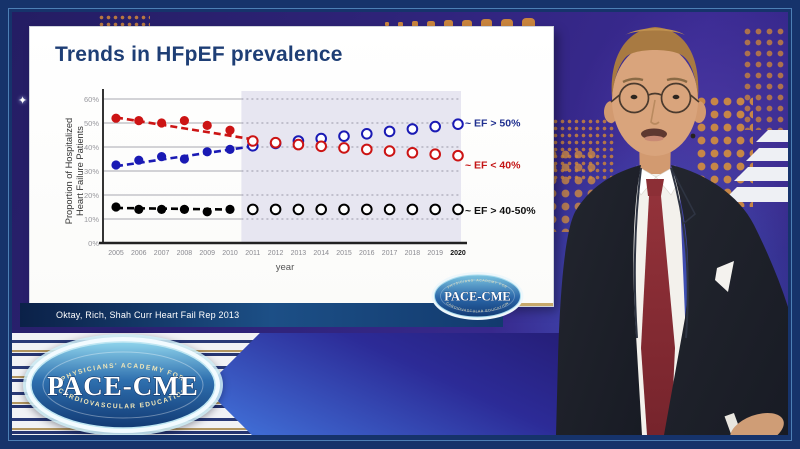  What do you see at coordinates (285, 267) in the screenshot?
I see `svg-text: year` at bounding box center [285, 267].